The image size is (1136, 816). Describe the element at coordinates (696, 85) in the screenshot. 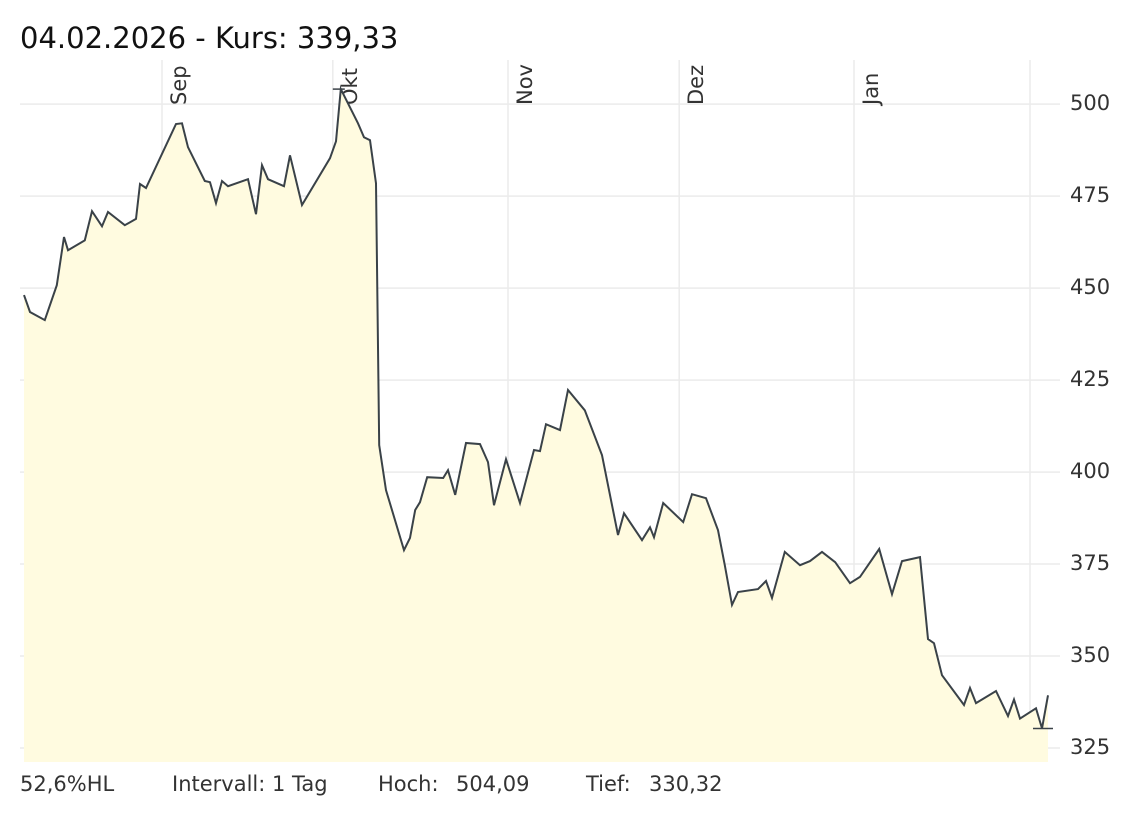

I see `x-tick-label: Dez` at that location.